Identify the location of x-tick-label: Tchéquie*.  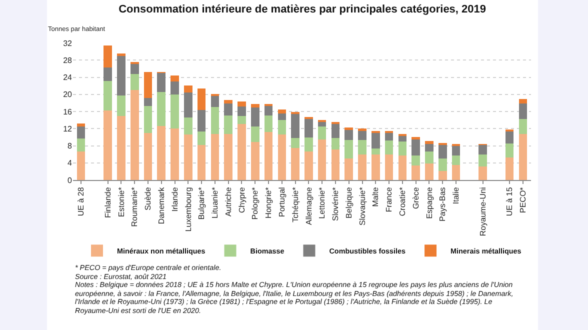
(295, 204).